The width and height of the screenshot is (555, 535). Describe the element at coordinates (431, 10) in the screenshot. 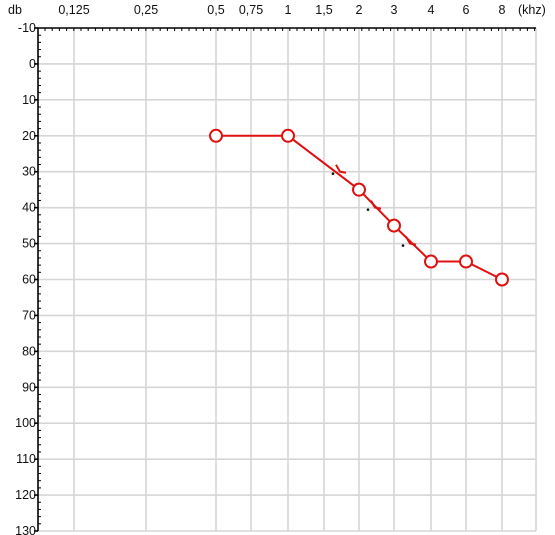

I see `x-tick-label: 4` at that location.